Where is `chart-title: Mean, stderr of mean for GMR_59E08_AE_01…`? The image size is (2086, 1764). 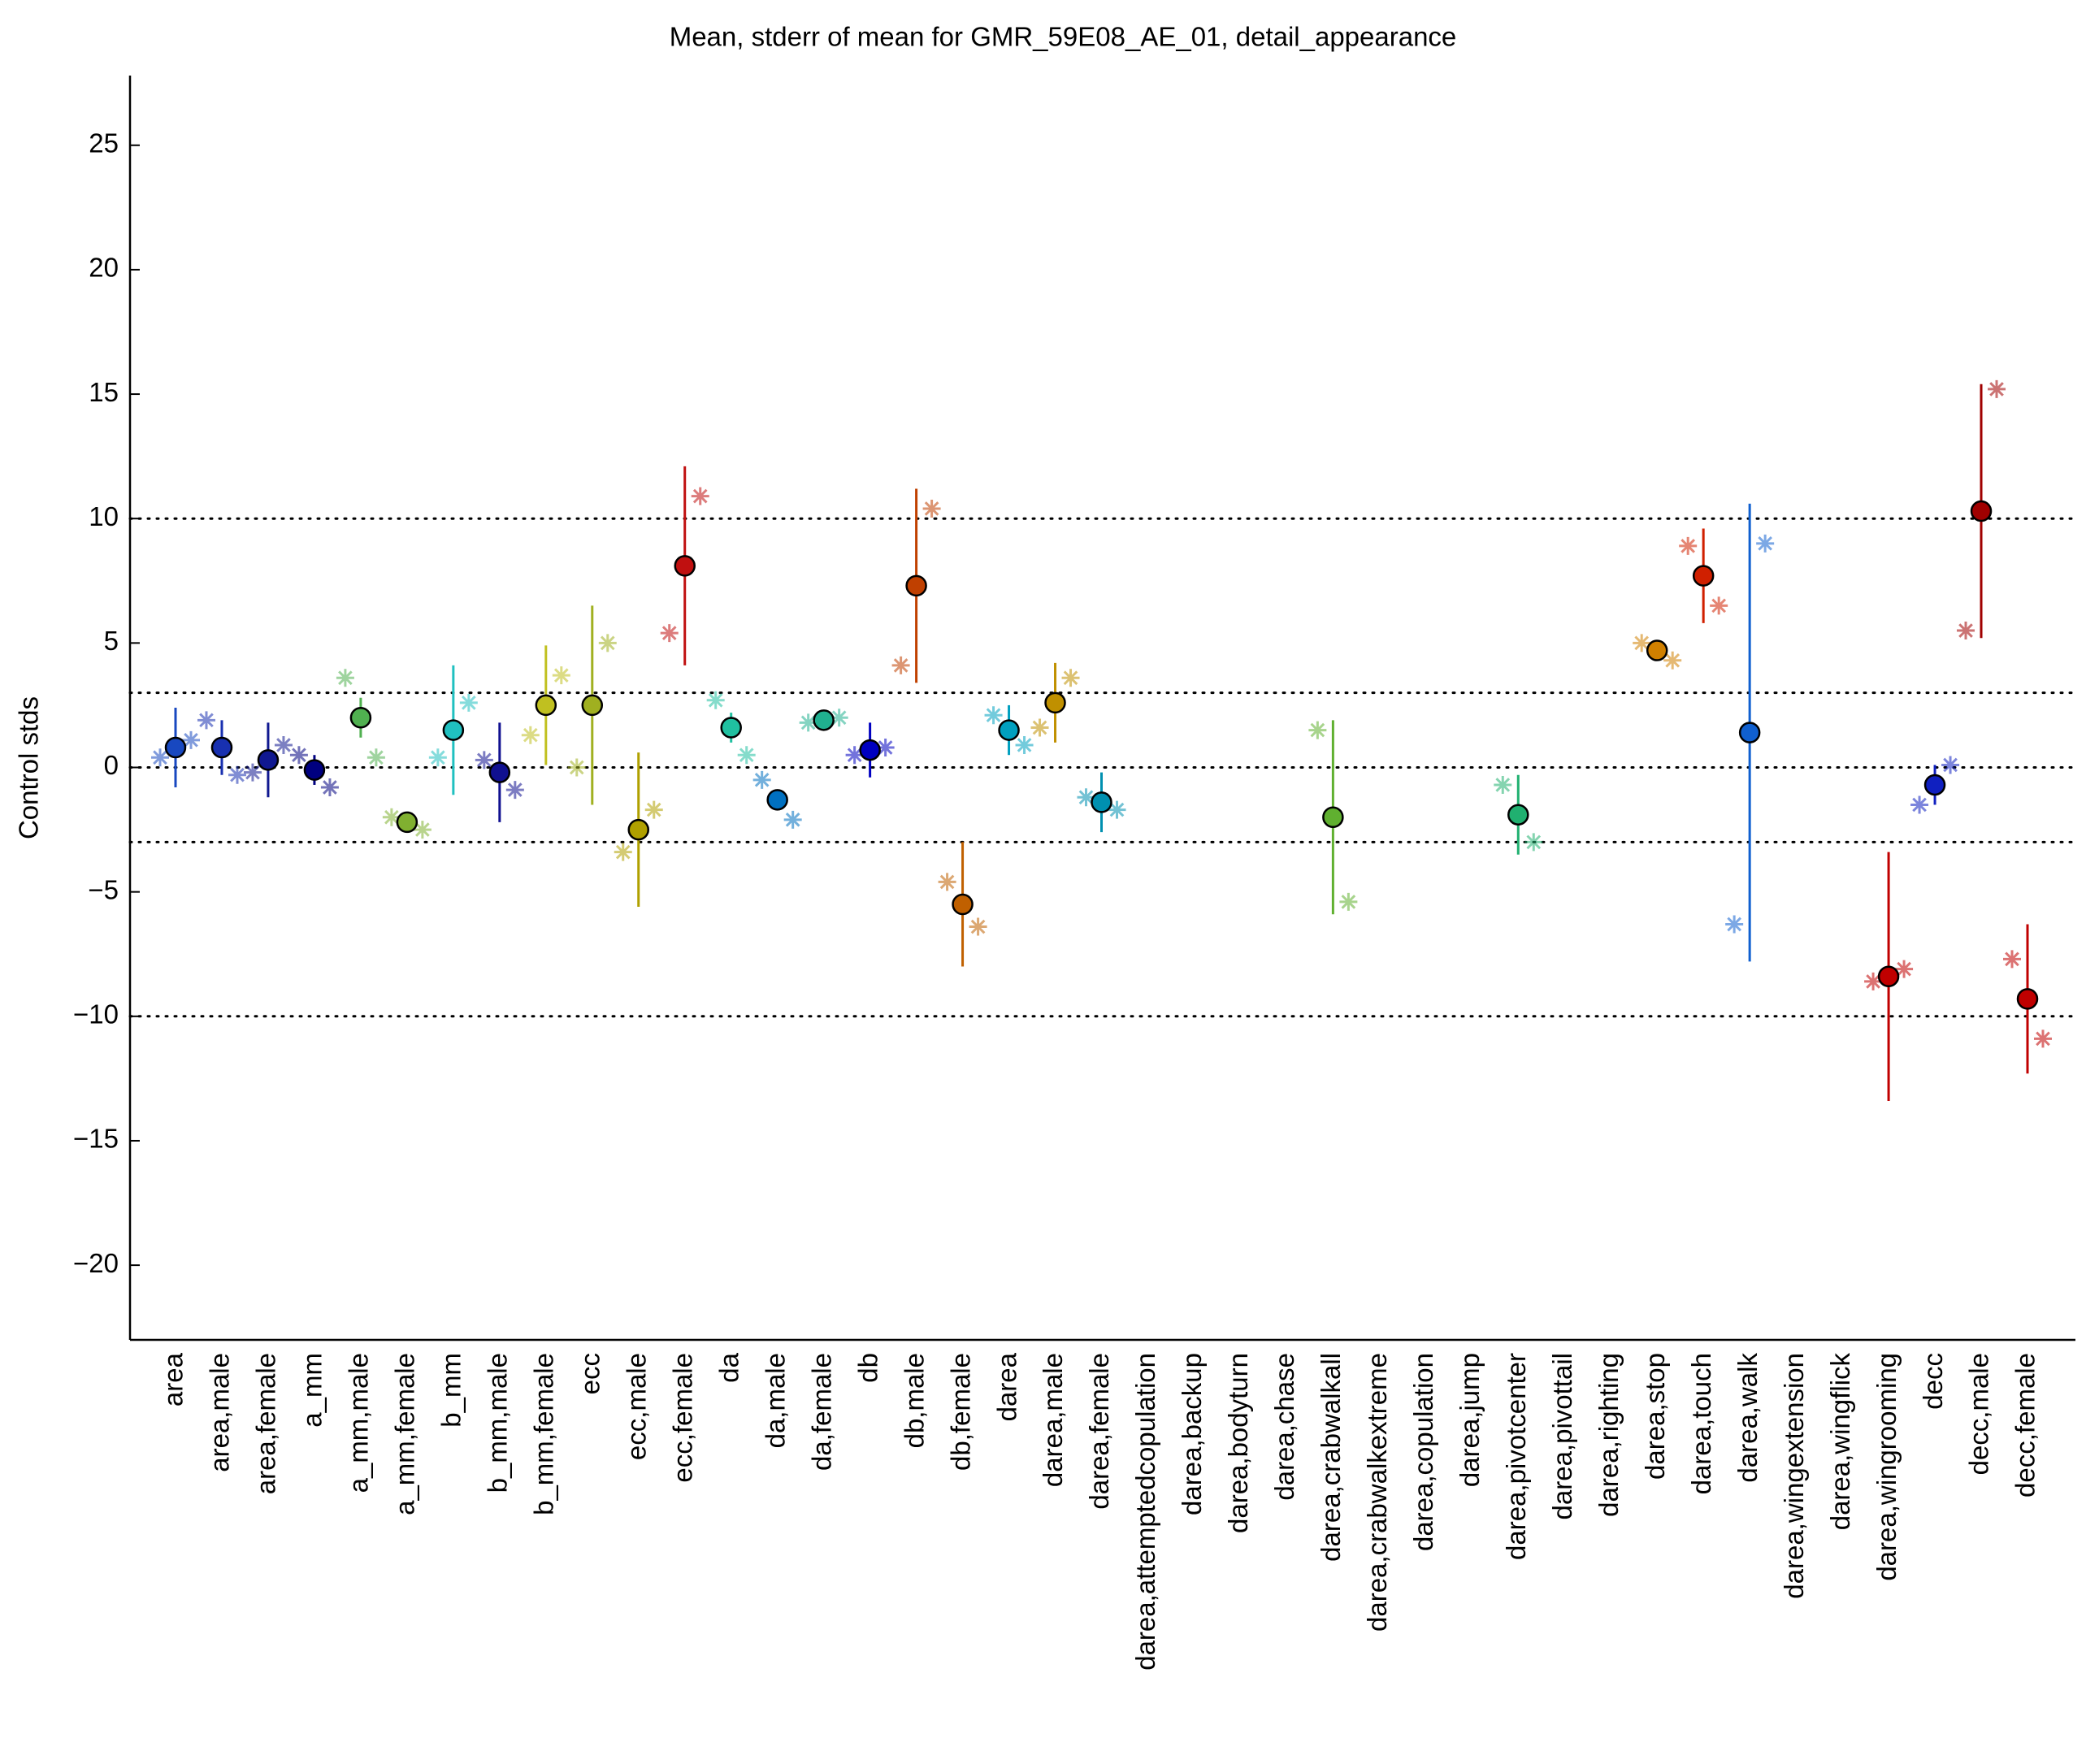
chart-title: Mean, stderr of mean for GMR_59E08_AE_01… is located at coordinates (1063, 37).